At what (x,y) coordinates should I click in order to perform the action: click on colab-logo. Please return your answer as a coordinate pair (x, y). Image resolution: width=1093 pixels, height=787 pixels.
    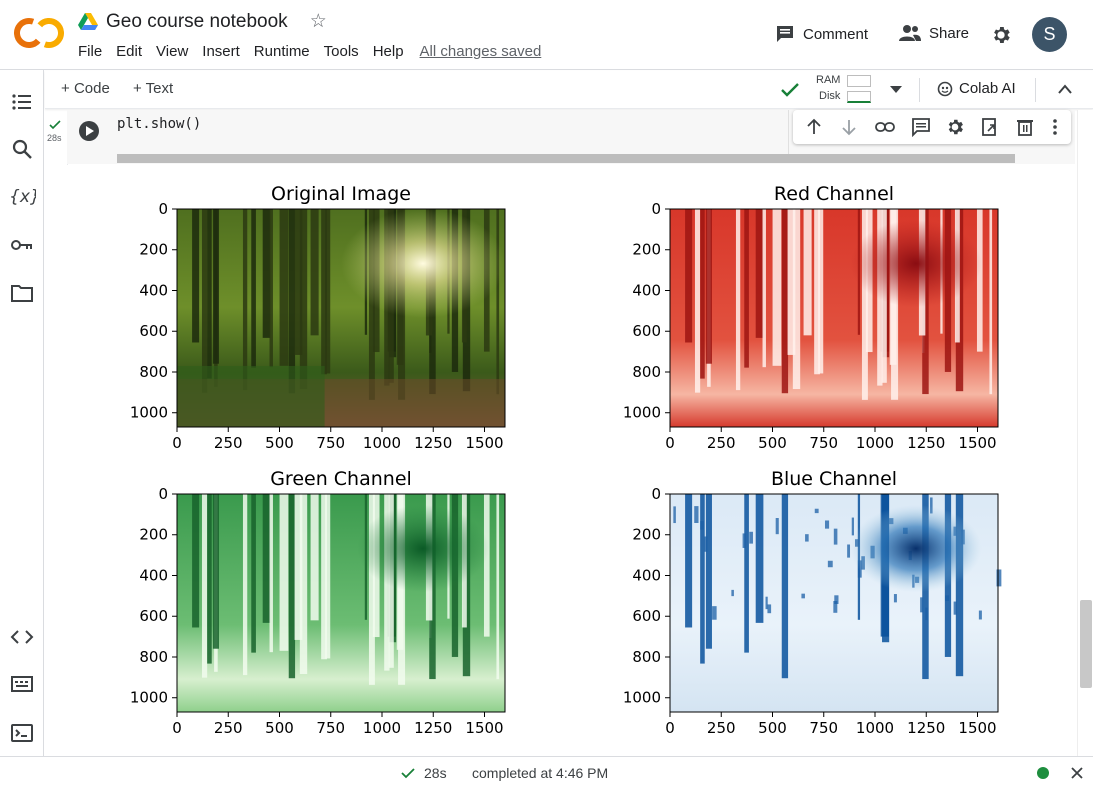
    Looking at the image, I should click on (39, 33).